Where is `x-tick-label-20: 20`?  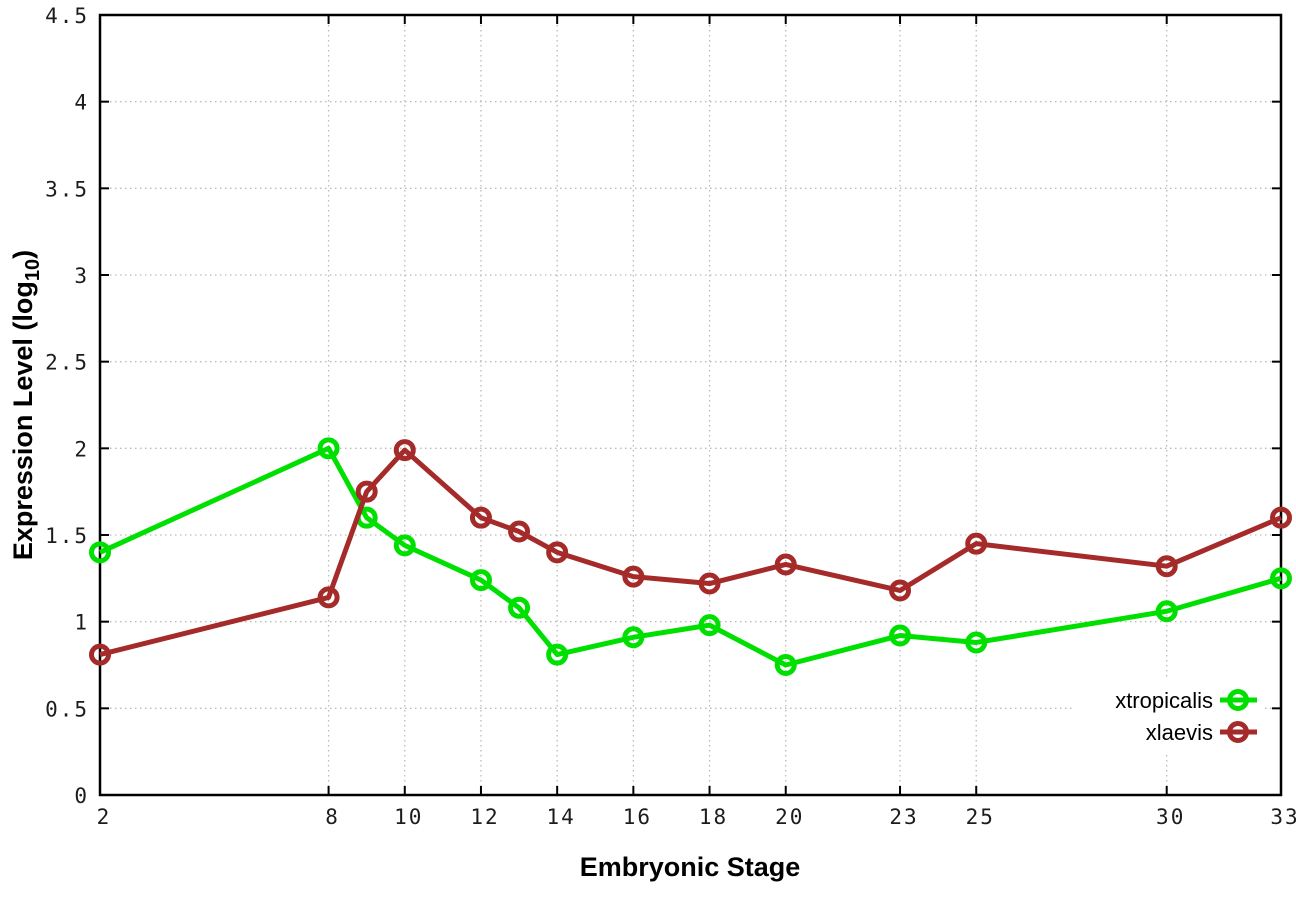
x-tick-label-20: 20 is located at coordinates (789, 817).